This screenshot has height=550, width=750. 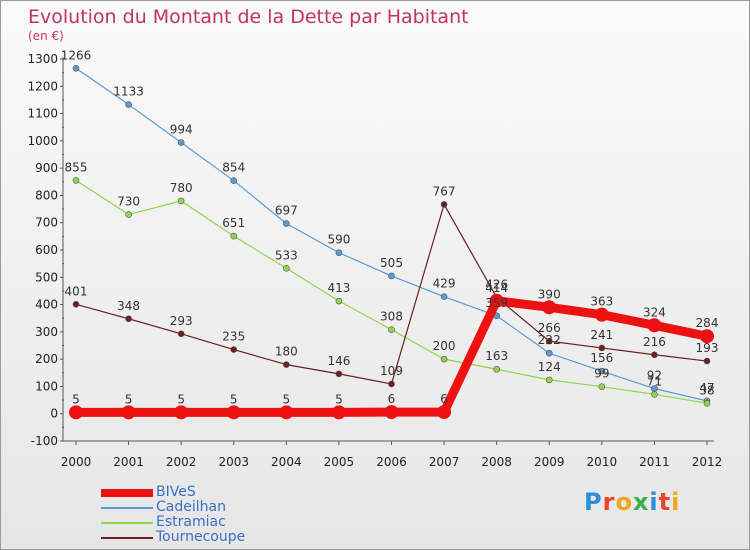 I want to click on y-tick-label: 600, so click(x=46, y=250).